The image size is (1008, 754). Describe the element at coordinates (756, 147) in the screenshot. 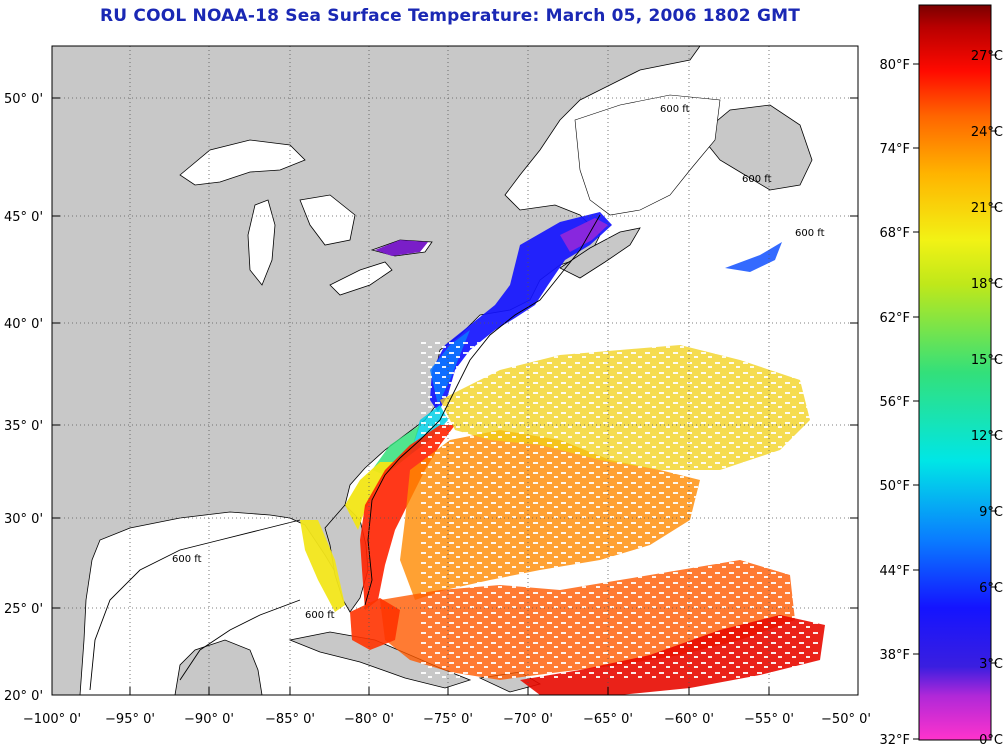

I see `land-newfoundland` at that location.